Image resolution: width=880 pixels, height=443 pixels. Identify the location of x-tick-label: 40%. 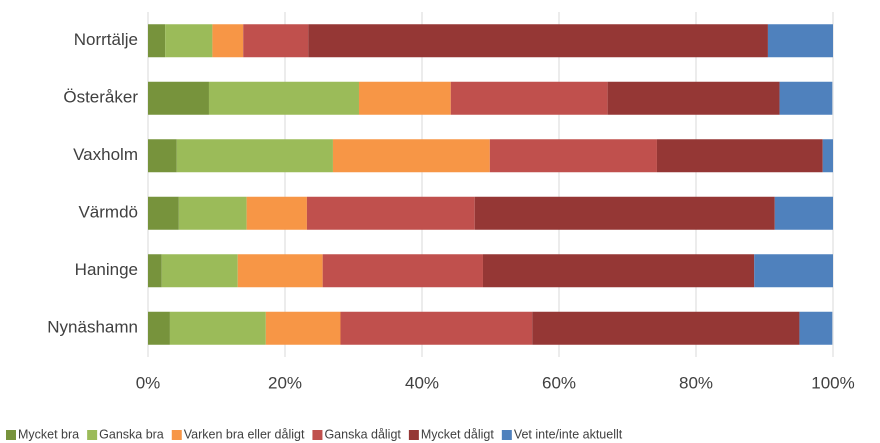
(422, 382).